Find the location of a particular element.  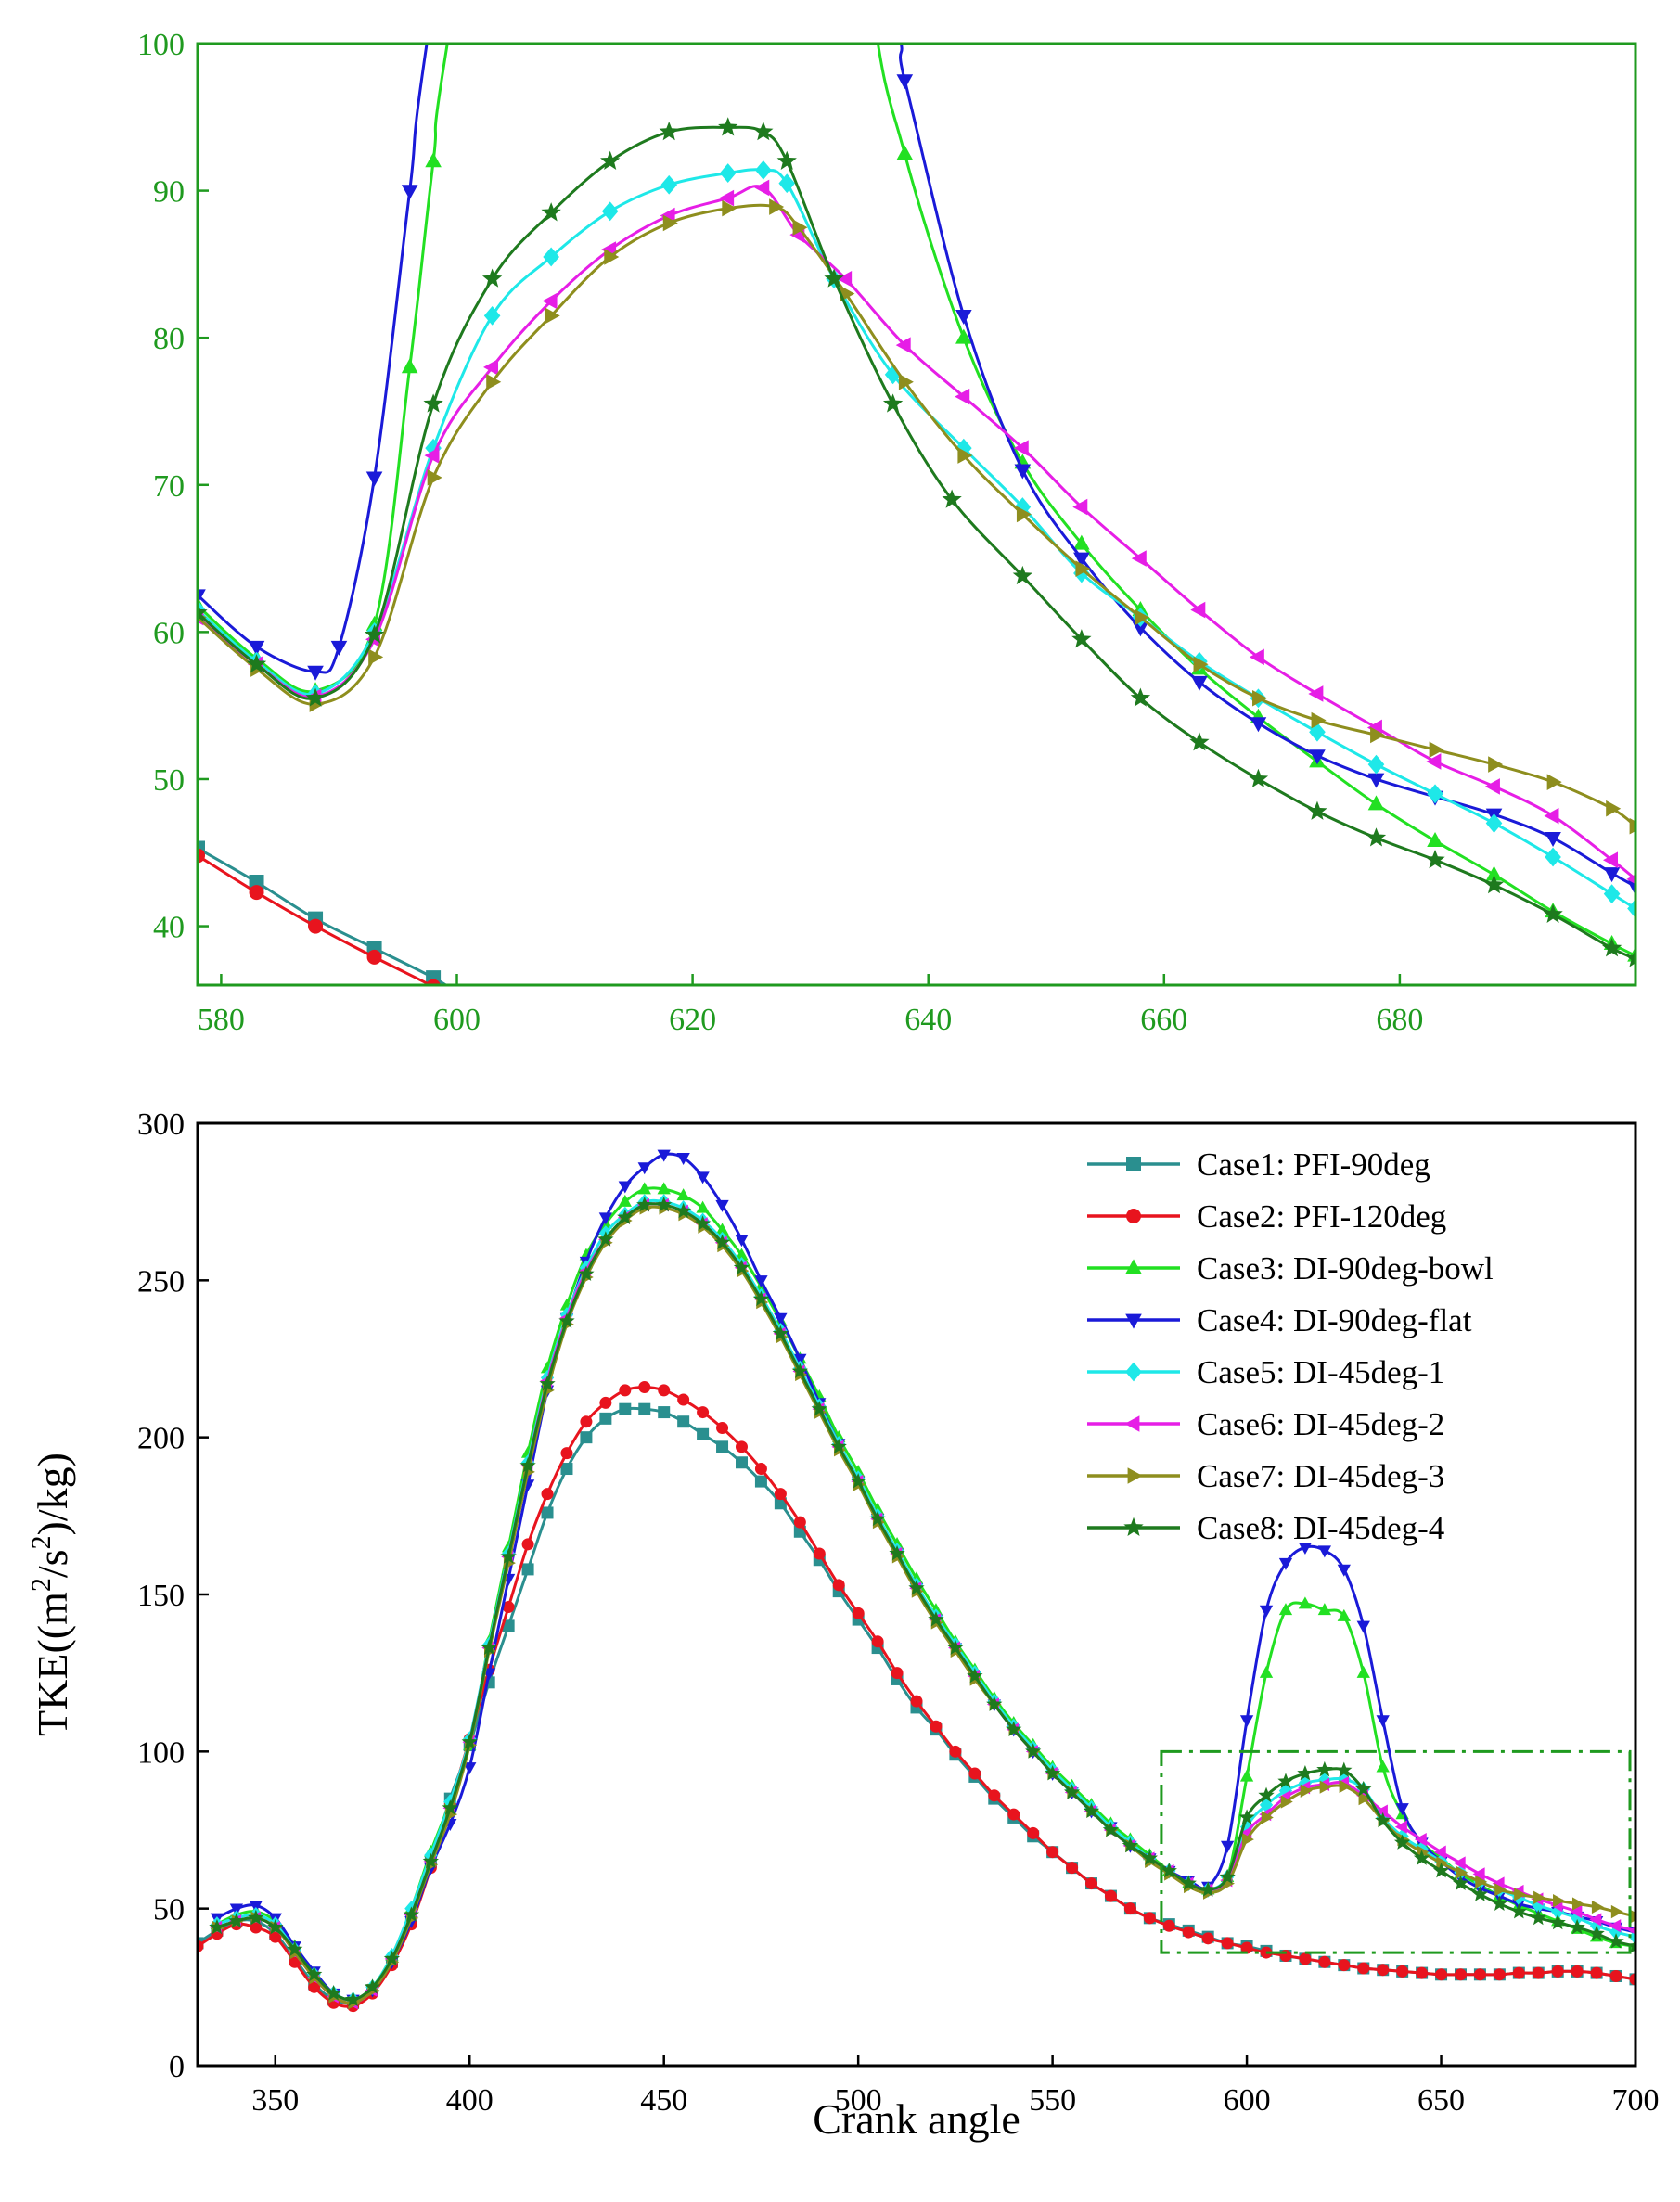

y-tick-label: 50 is located at coordinates (169, 1910).